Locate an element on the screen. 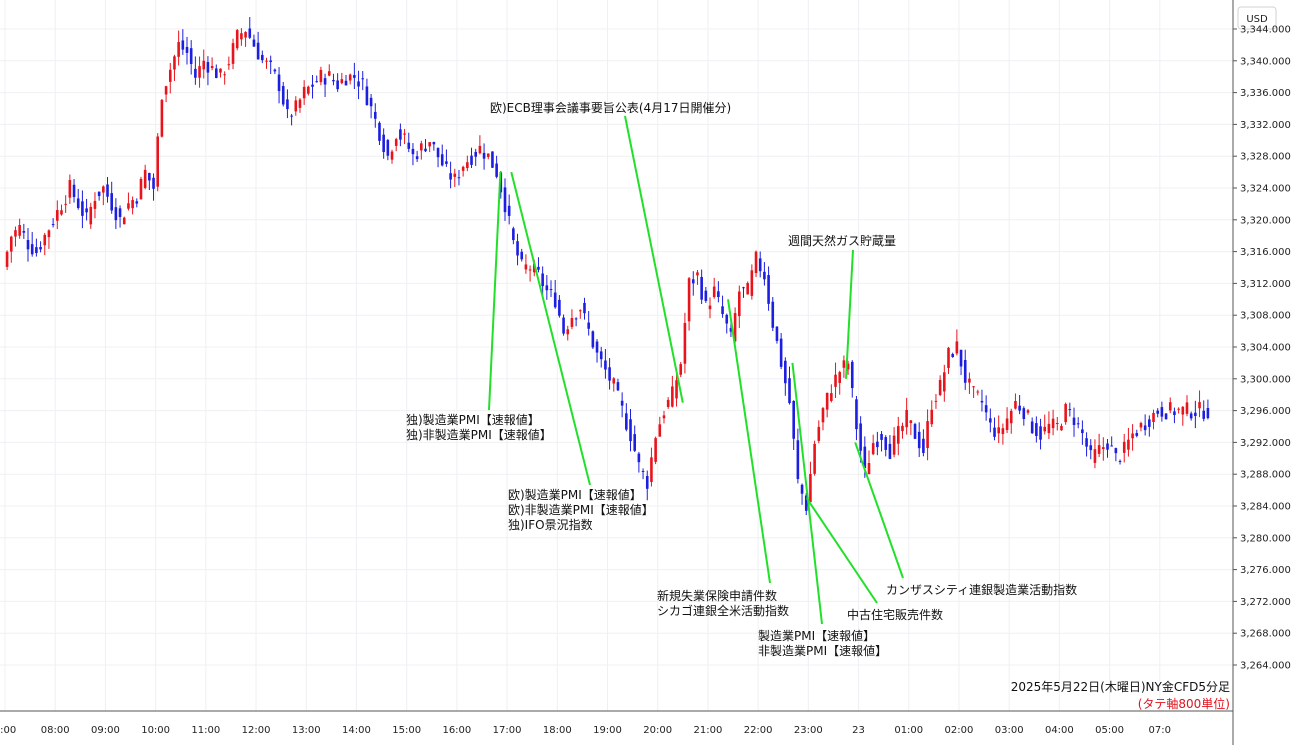 This screenshot has width=1300, height=745. x-tick-label: 20:00 is located at coordinates (657, 730).